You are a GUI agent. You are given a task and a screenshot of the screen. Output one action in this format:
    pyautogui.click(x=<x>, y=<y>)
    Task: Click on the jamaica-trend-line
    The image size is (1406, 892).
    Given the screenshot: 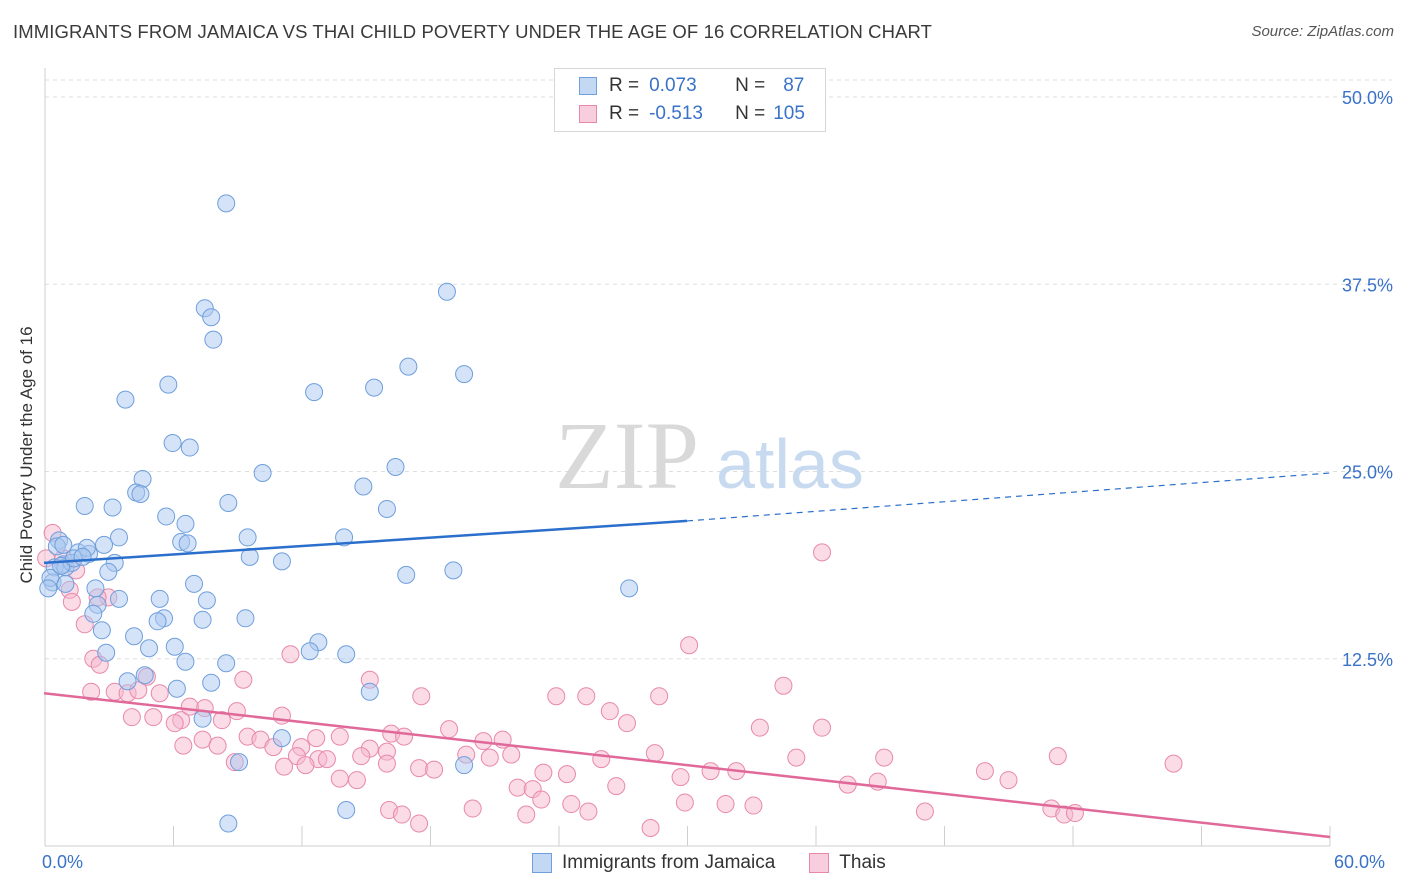 What is the action you would take?
    pyautogui.click(x=365, y=542)
    